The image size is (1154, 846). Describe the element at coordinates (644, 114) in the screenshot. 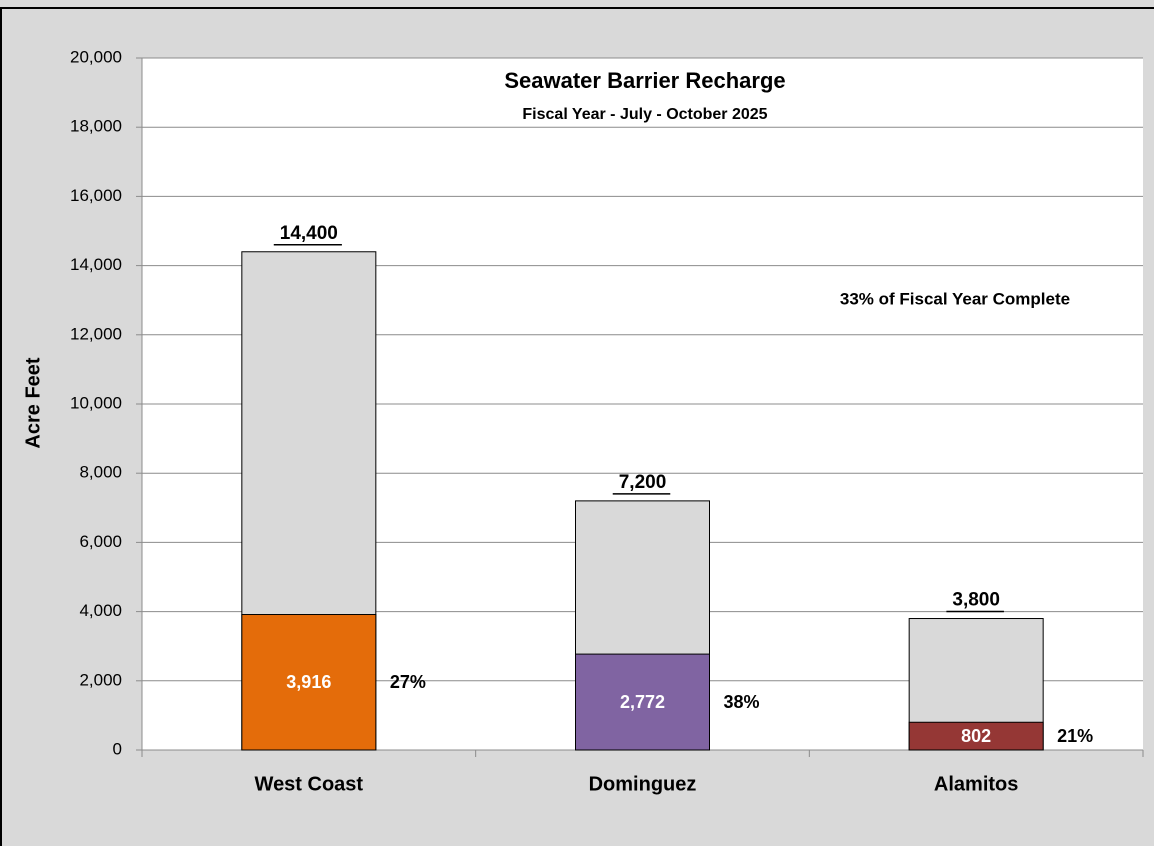

I see `chart-subtitle: Fiscal Year - July - October 2025` at that location.